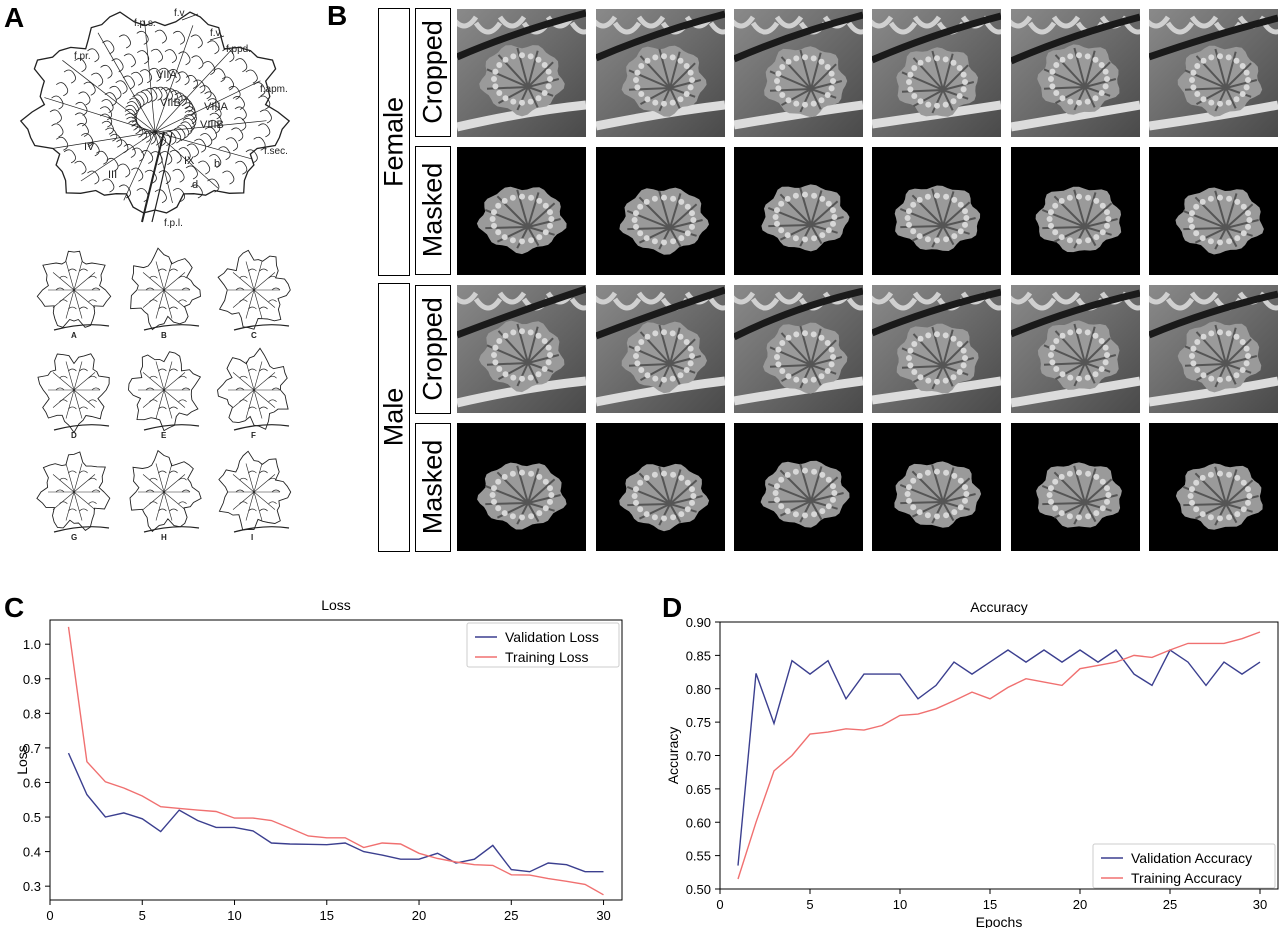 The image size is (1280, 936). What do you see at coordinates (337, 15) in the screenshot?
I see `panel-letter-b: B` at bounding box center [337, 15].